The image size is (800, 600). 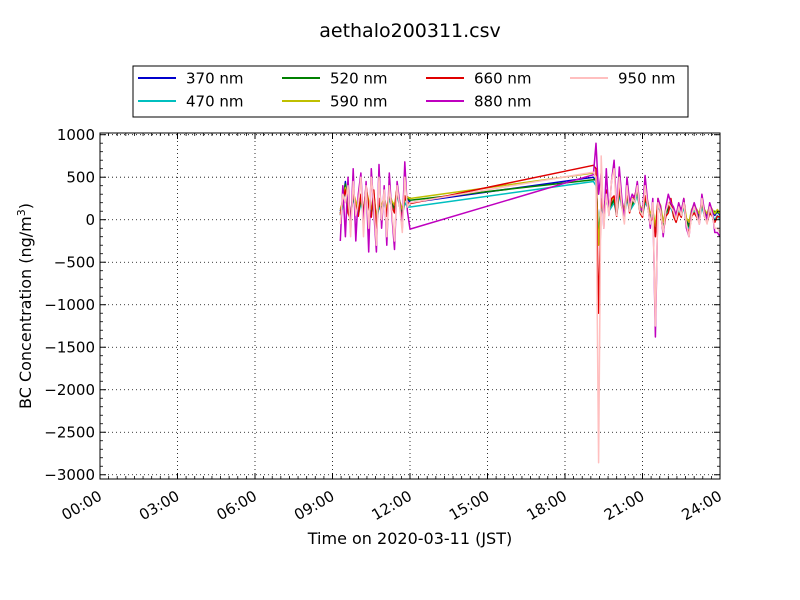 What do you see at coordinates (69, 390) in the screenshot?
I see `y-tick-label: −2000` at bounding box center [69, 390].